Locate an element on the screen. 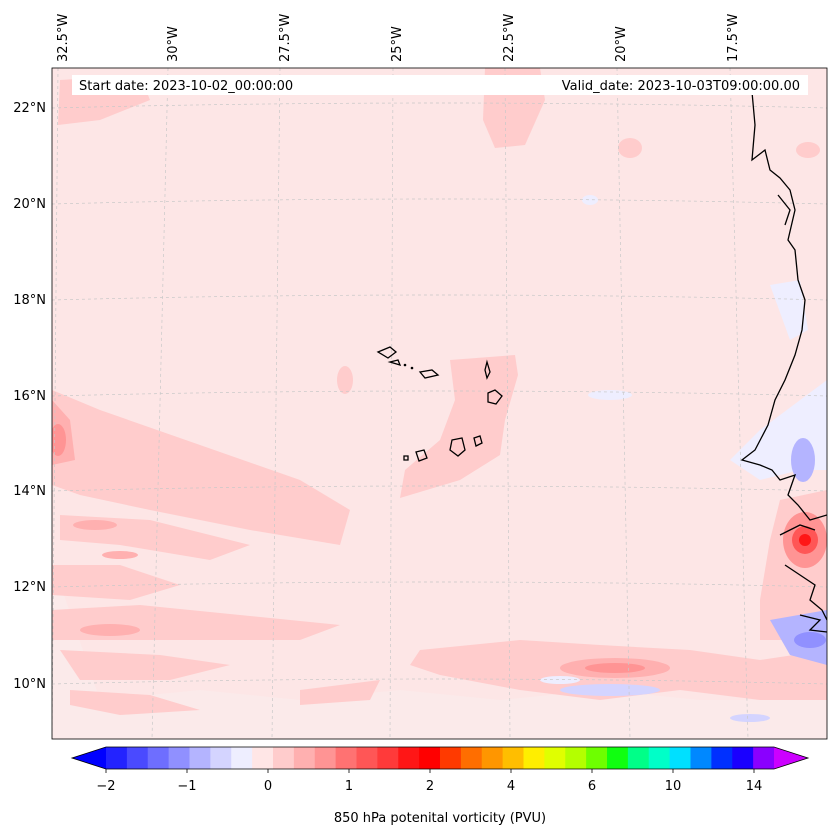  cape-verde-islands is located at coordinates (439, 404).